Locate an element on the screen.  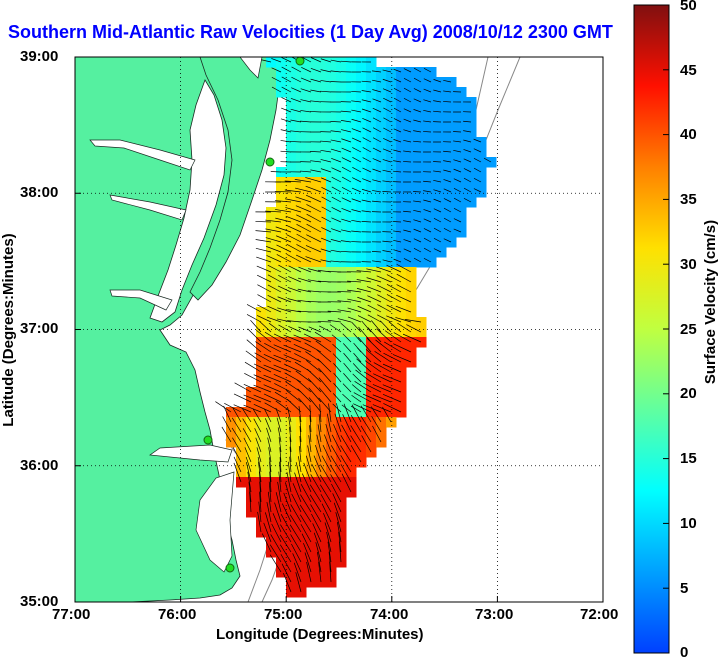
radar-station-marker is located at coordinates (230, 568).